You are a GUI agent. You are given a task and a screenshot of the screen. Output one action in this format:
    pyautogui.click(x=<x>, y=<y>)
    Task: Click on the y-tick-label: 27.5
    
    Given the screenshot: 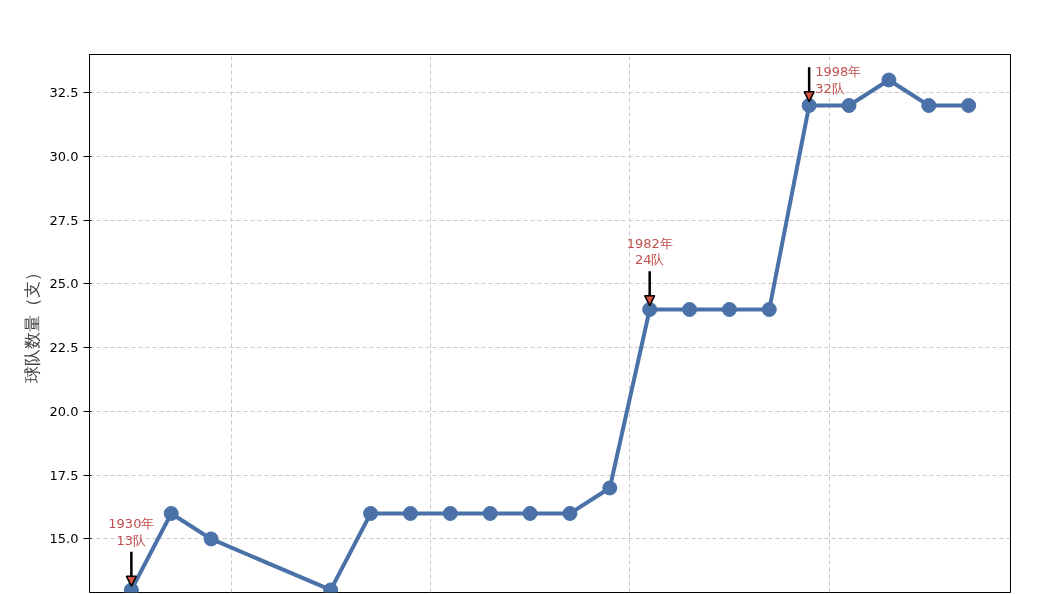 What is the action you would take?
    pyautogui.click(x=64, y=220)
    